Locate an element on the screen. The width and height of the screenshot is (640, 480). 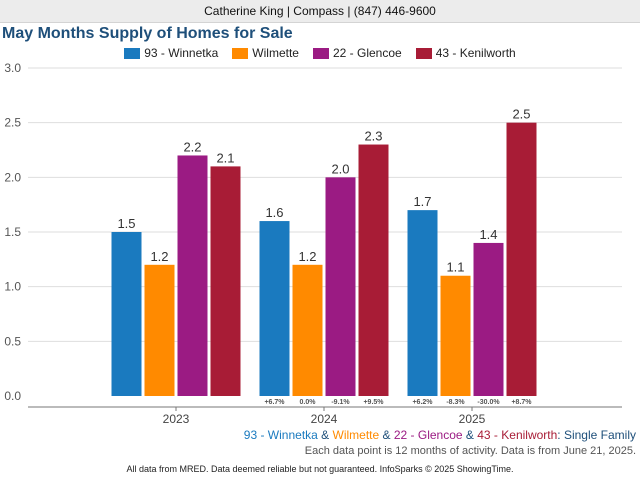
y-tick-label: 1.0 is located at coordinates (12, 287).